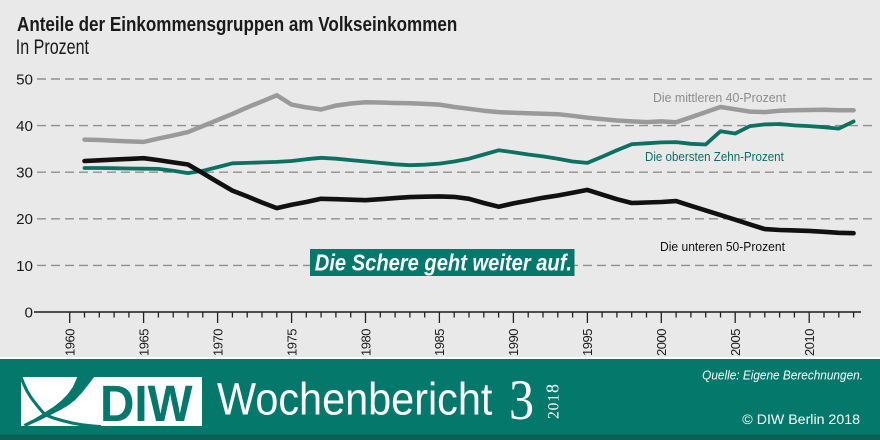  What do you see at coordinates (719, 98) in the screenshot?
I see `svg-text: Die mittleren 40-Prozent` at bounding box center [719, 98].